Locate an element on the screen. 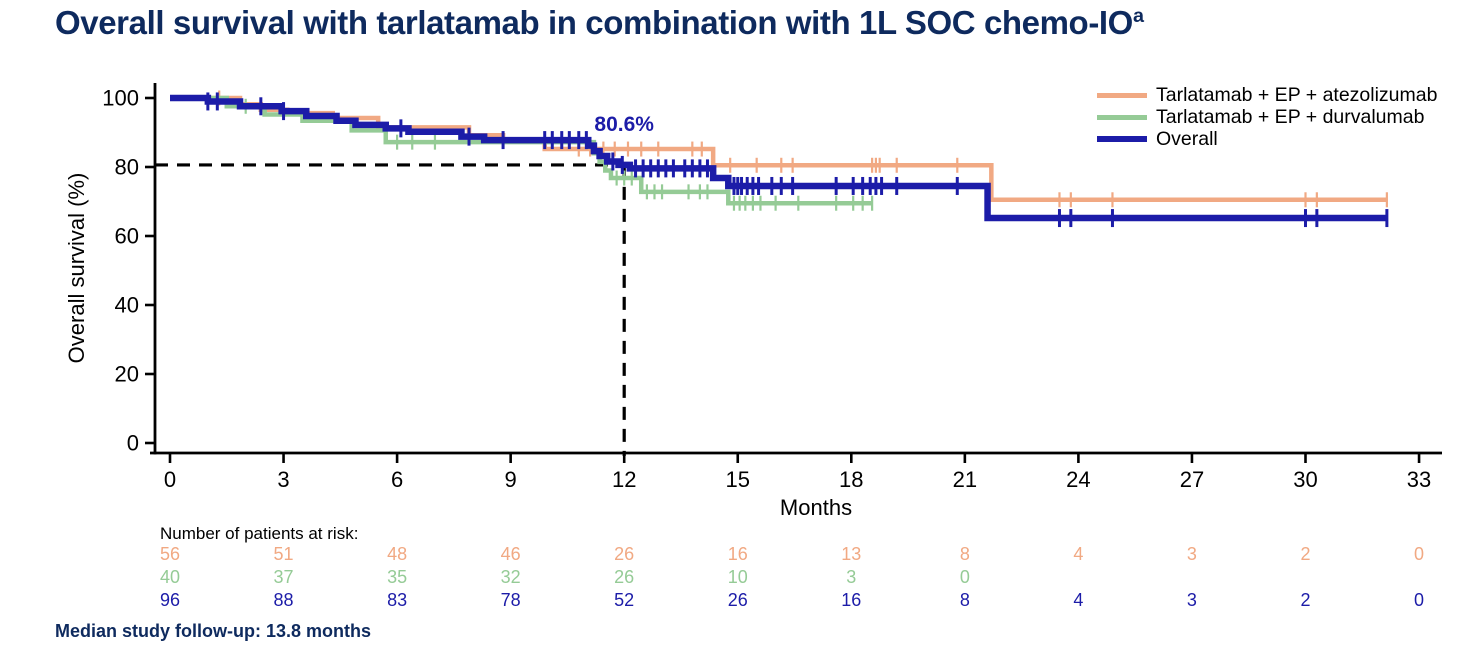 The image size is (1461, 655). y-tick-label: 20 is located at coordinates (127, 374).